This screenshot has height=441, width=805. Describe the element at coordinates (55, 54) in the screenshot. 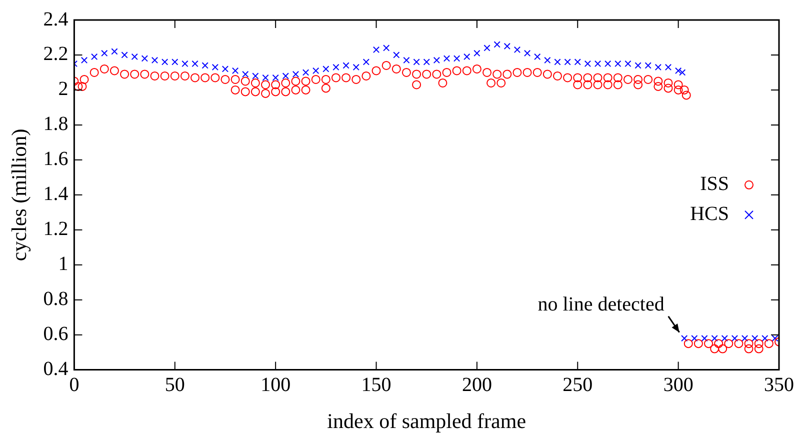

I see `y-tick-label: 2.2` at that location.